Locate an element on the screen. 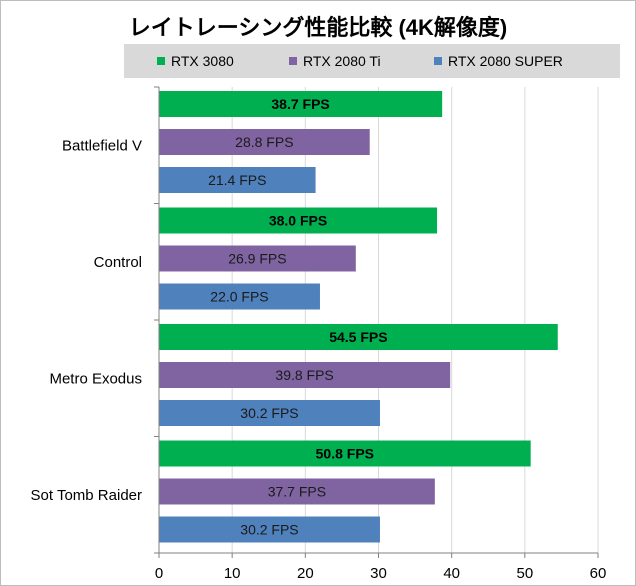 This screenshot has width=636, height=586. legend-label: RTX 2080 SUPER is located at coordinates (505, 61).